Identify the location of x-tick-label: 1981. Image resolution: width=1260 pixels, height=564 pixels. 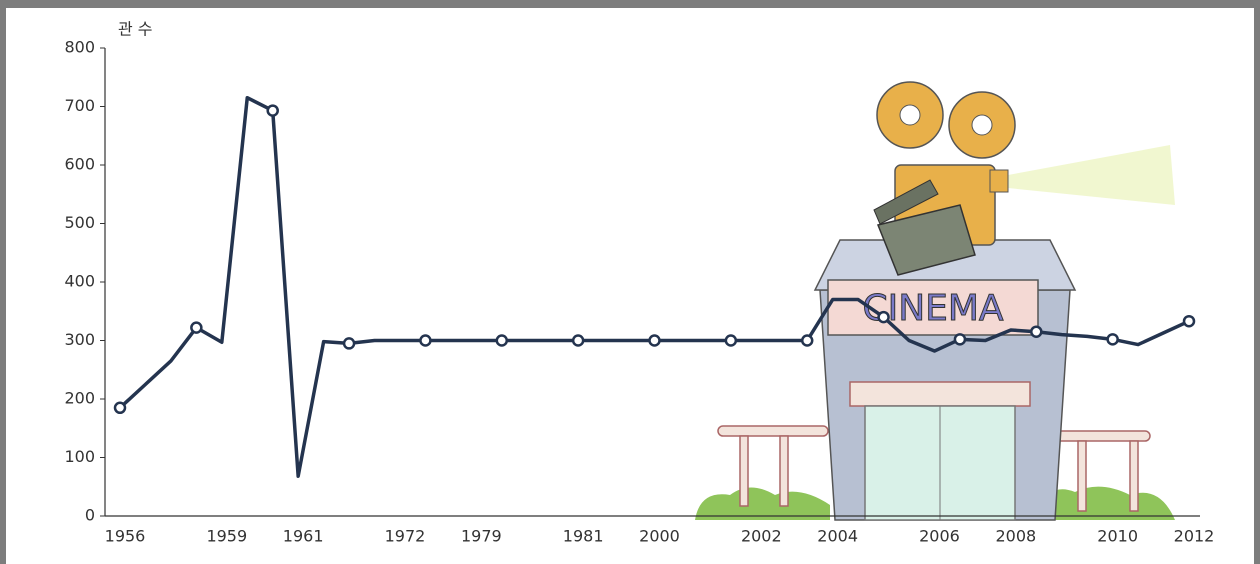
(583, 536).